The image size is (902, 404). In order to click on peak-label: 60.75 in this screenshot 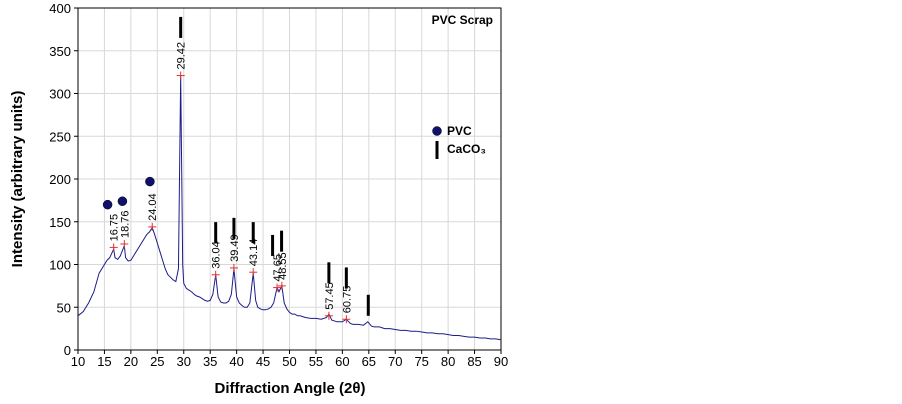, I will do `click(347, 300)`.